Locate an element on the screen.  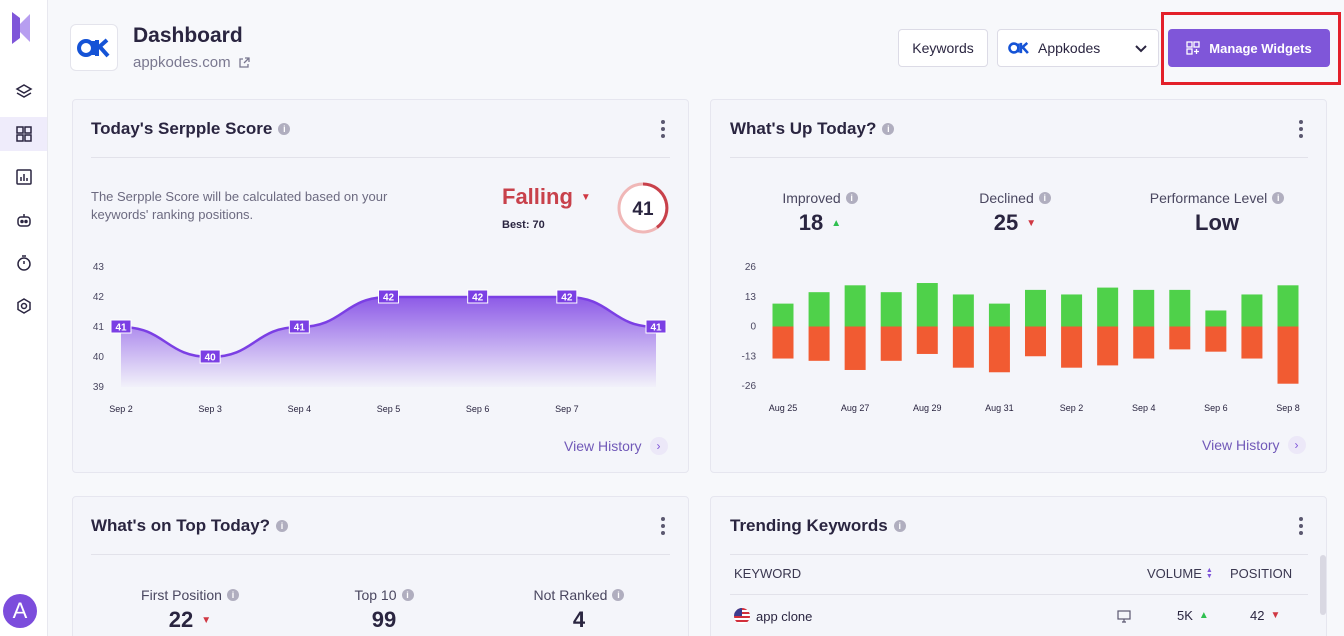
best-score: Best: 70 is located at coordinates (523, 225).